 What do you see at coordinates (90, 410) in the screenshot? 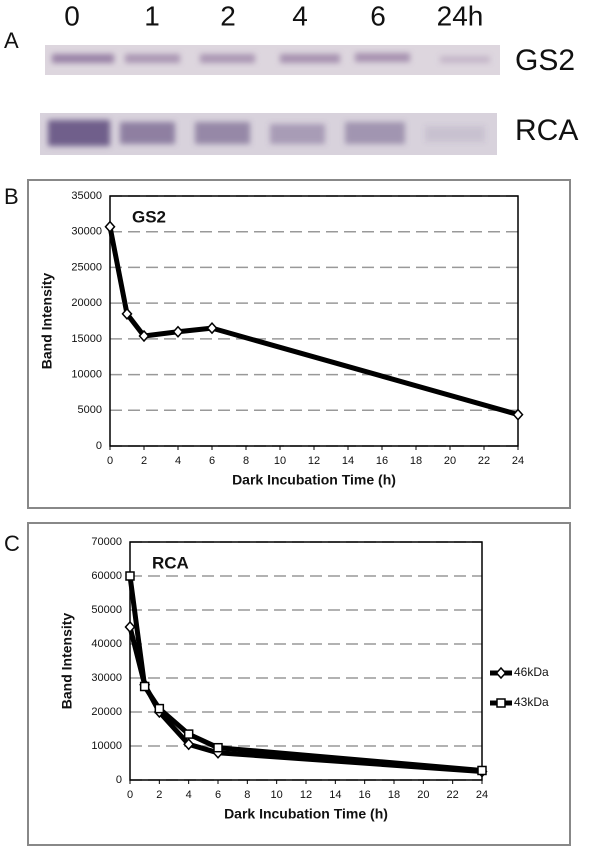
I see `y-tick-label: 5000` at bounding box center [90, 410].